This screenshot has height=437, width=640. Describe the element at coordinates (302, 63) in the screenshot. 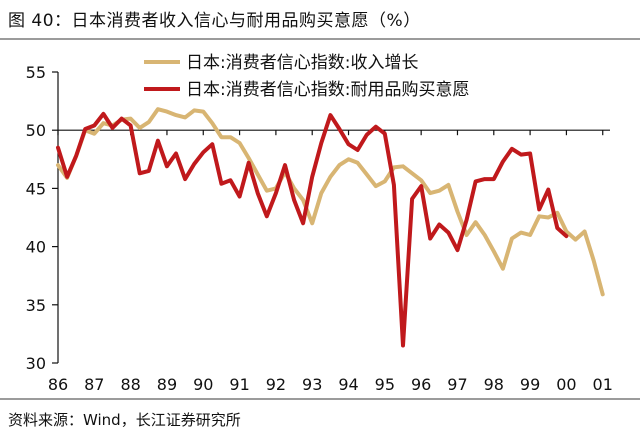

I see `legend-label-income: 日本:消费者信心指数:收入增长` at that location.